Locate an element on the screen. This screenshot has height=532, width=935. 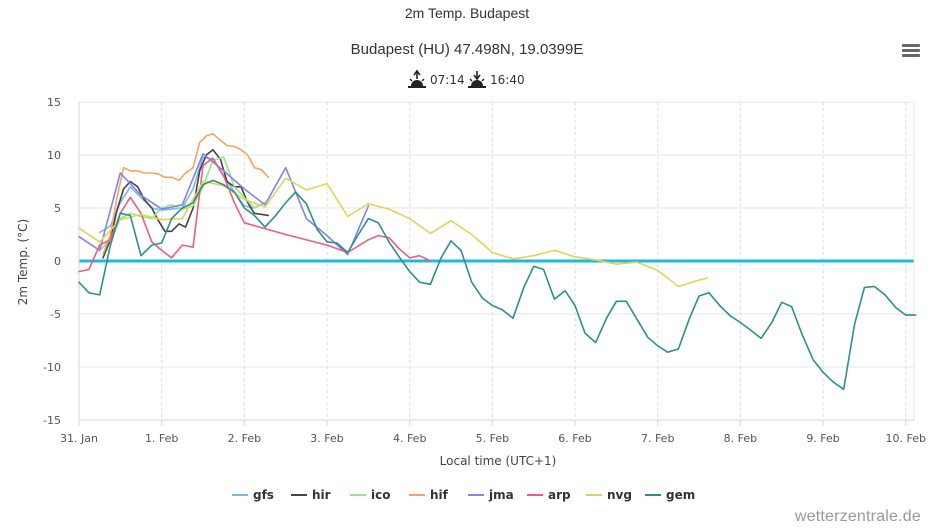
legend-item-arp: arp is located at coordinates (549, 495).